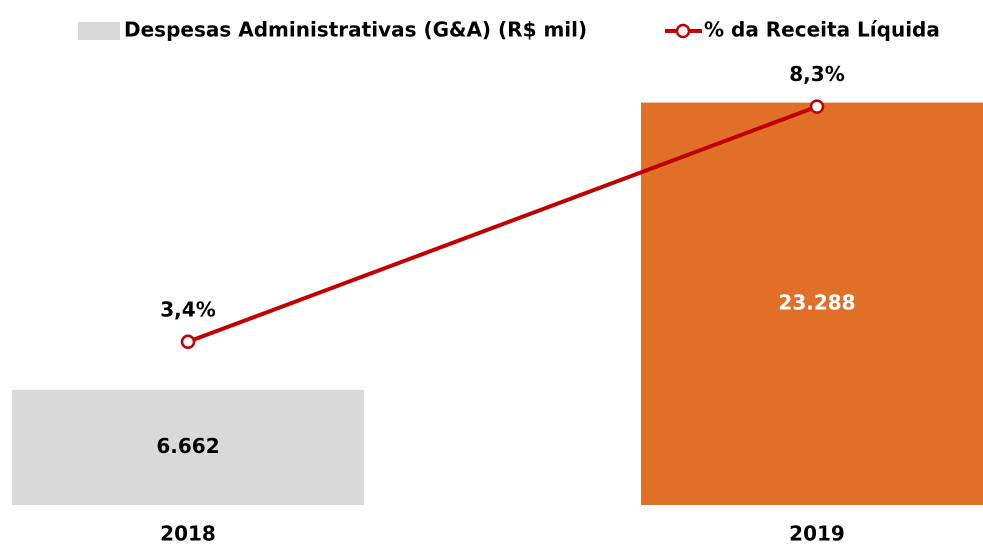 The image size is (983, 551). What do you see at coordinates (188, 534) in the screenshot?
I see `x-tick-label: 2018` at bounding box center [188, 534].